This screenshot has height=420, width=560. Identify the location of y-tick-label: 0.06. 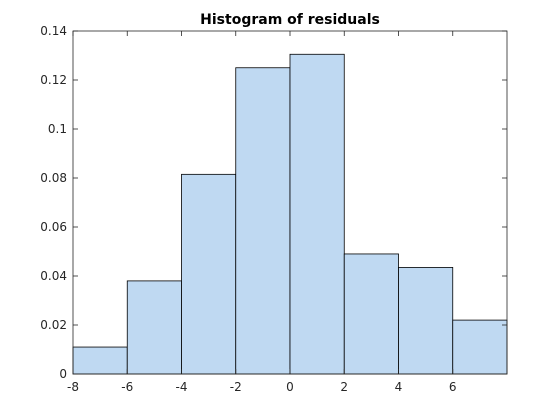
(53, 227).